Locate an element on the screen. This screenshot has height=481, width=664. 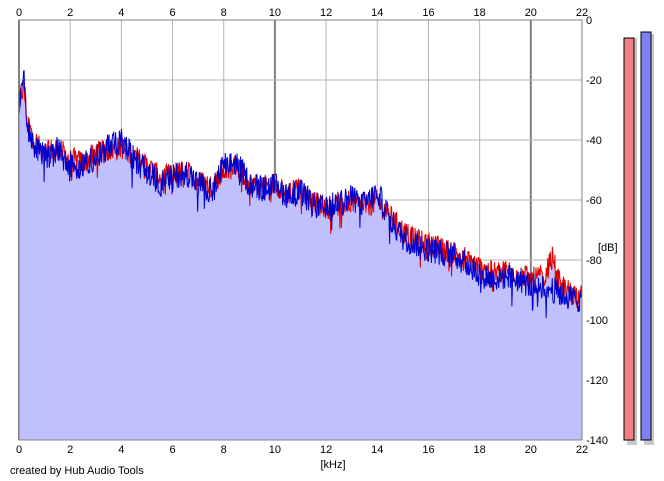
x-tick-label-top: 22 is located at coordinates (582, 13).